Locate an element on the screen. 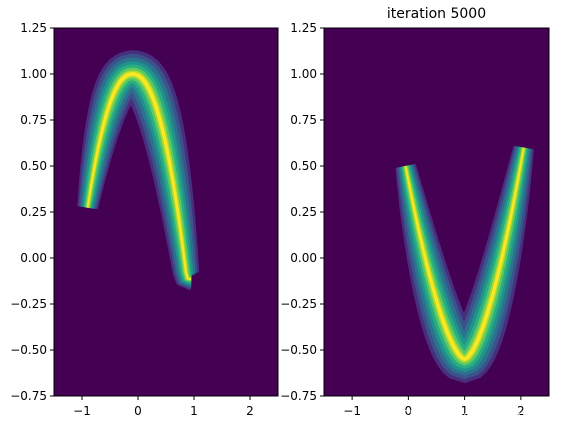 The height and width of the screenshot is (434, 577). watermark: CSDN @ZedKingCarry is located at coordinates (463, 416).